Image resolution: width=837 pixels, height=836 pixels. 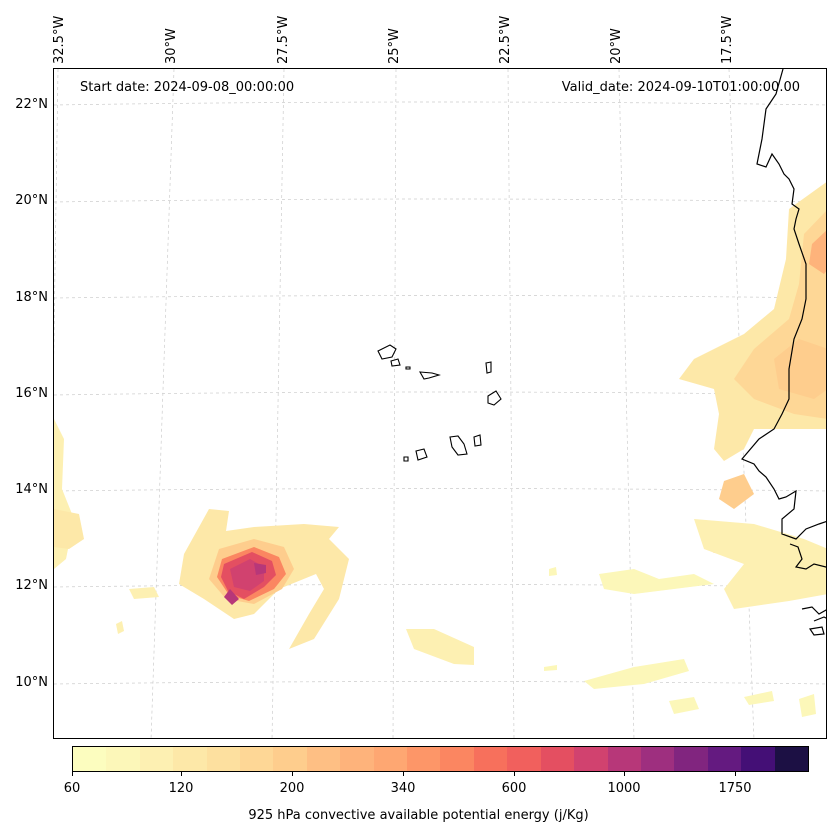 I want to click on cape-field-west-edge, so click(x=69, y=494).